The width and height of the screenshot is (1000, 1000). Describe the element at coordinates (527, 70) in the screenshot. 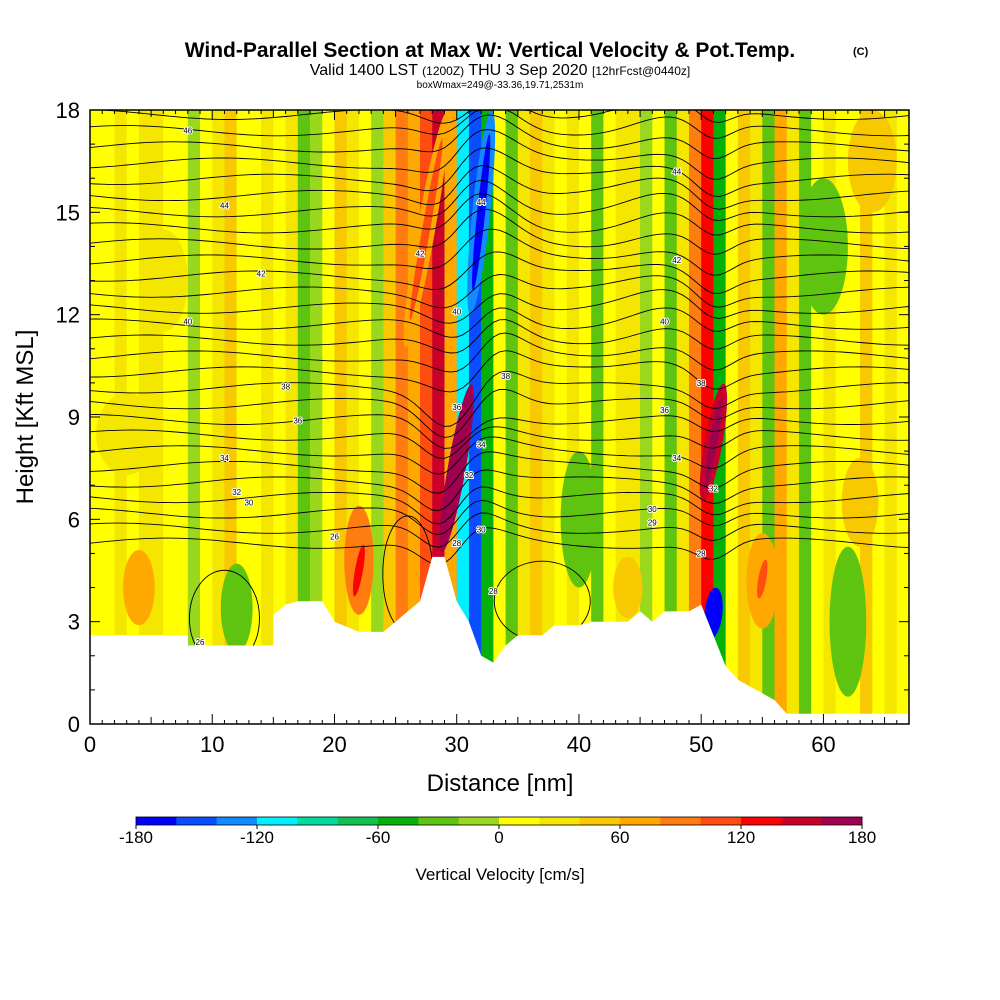

I see `subtitle-date: THU 3 Sep 2020` at that location.